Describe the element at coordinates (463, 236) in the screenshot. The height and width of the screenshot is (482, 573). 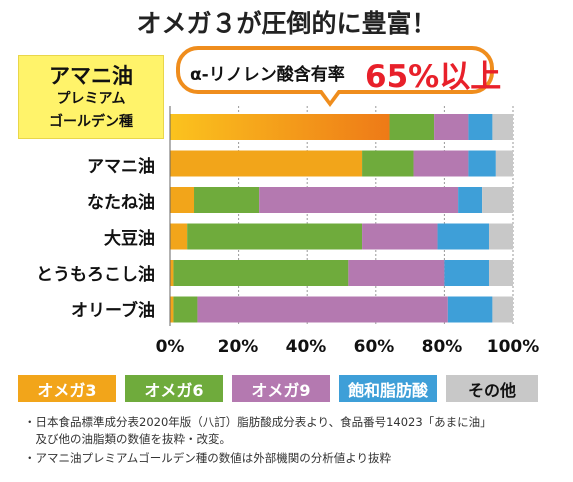
I see `bar-3-saturated` at that location.